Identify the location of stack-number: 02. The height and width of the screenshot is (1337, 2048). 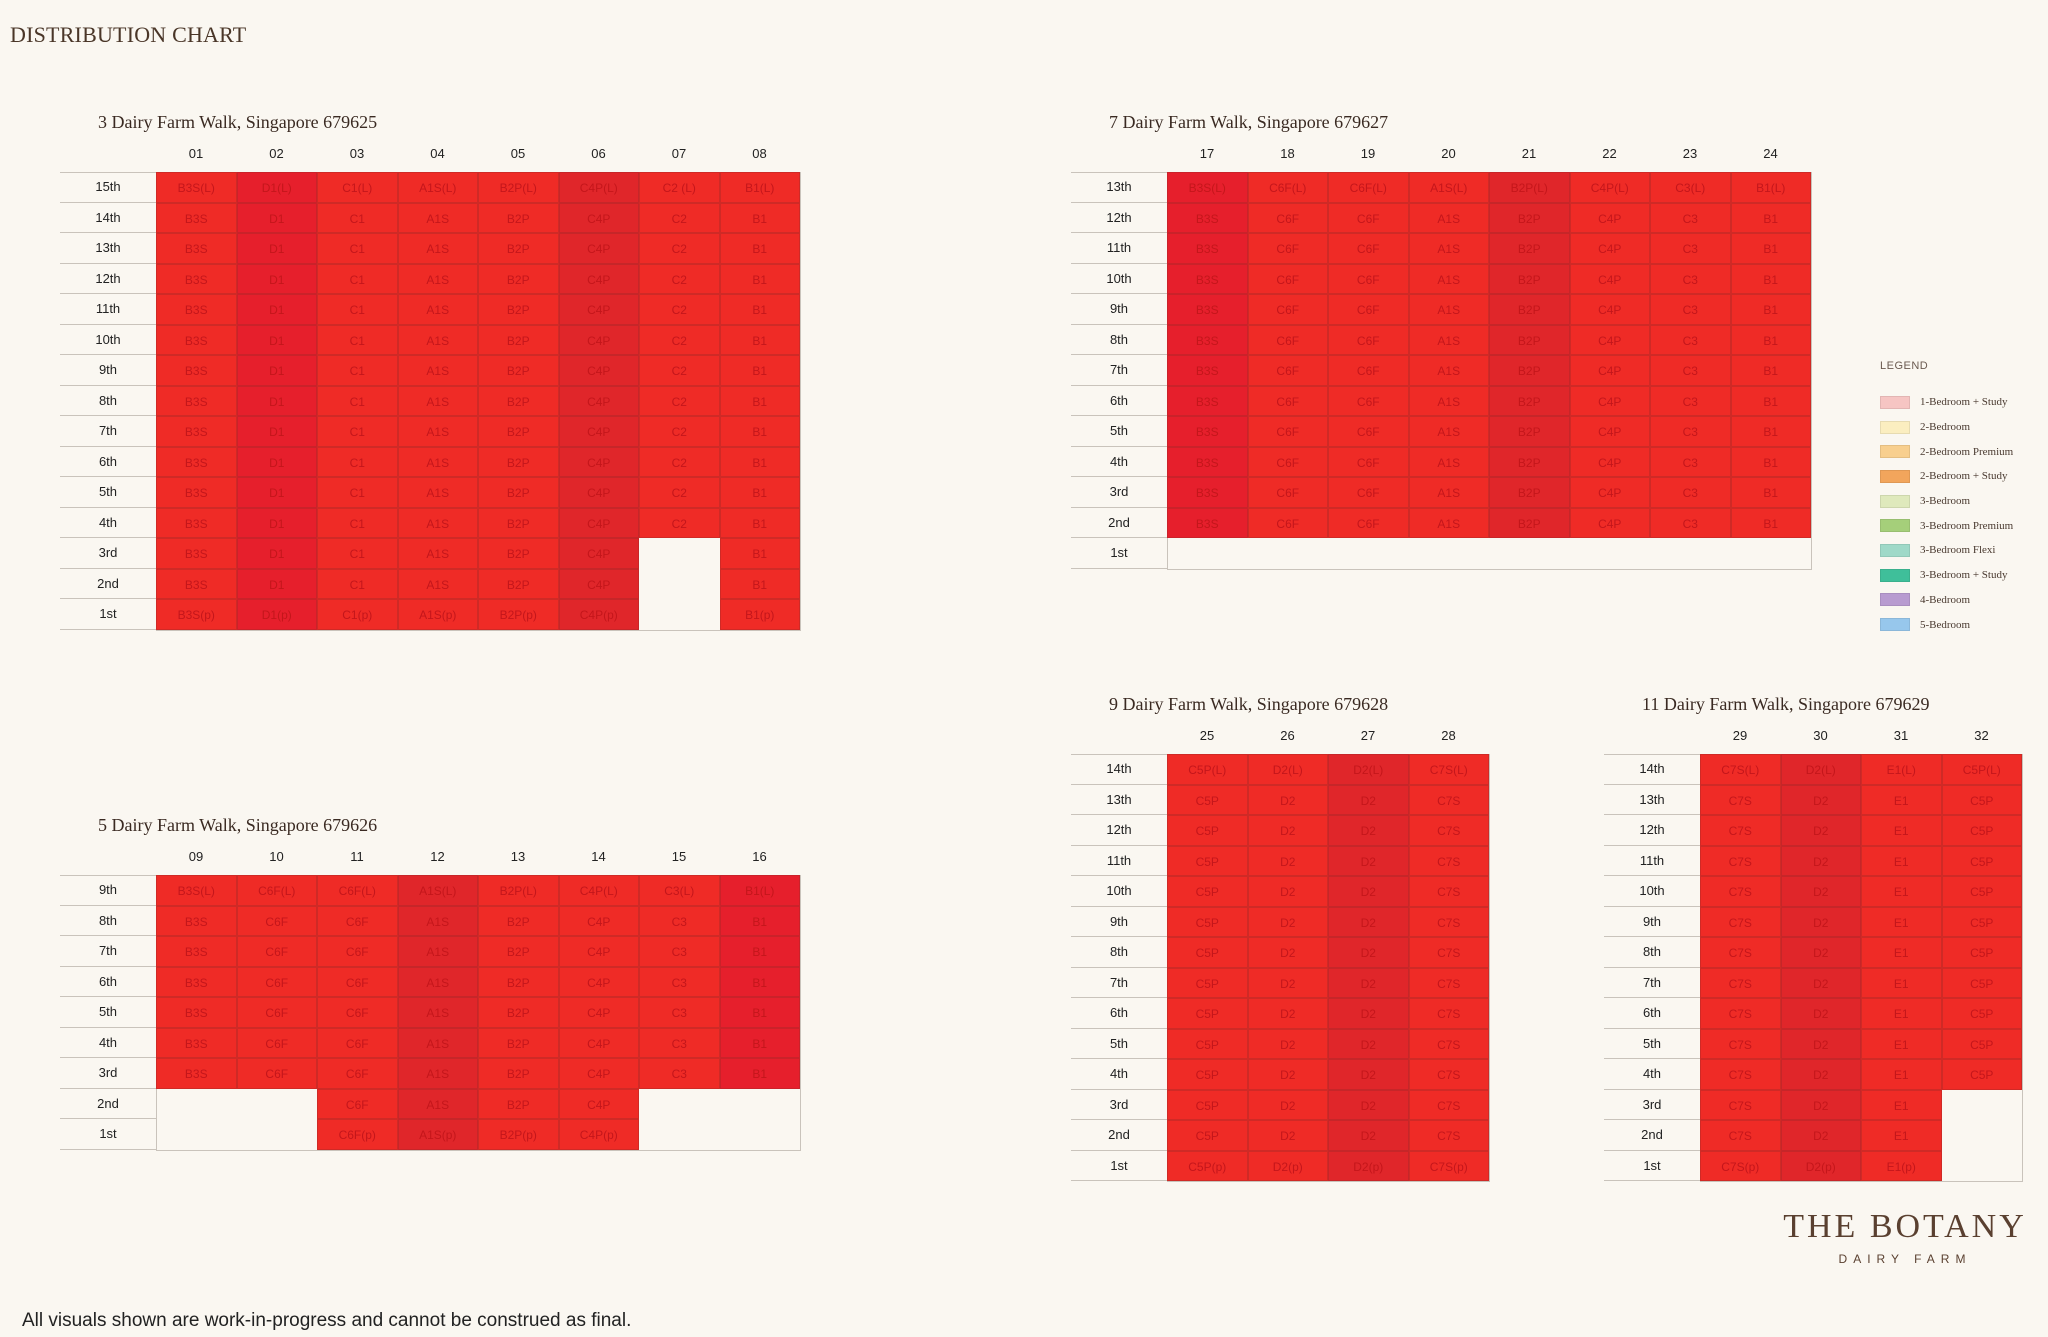
(276, 153).